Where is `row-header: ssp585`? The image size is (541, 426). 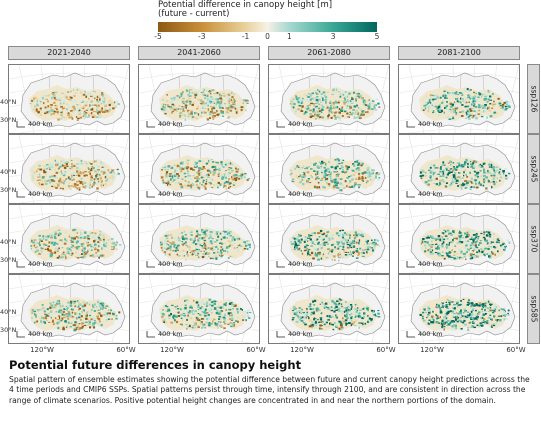 row-header: ssp585 is located at coordinates (533, 309).